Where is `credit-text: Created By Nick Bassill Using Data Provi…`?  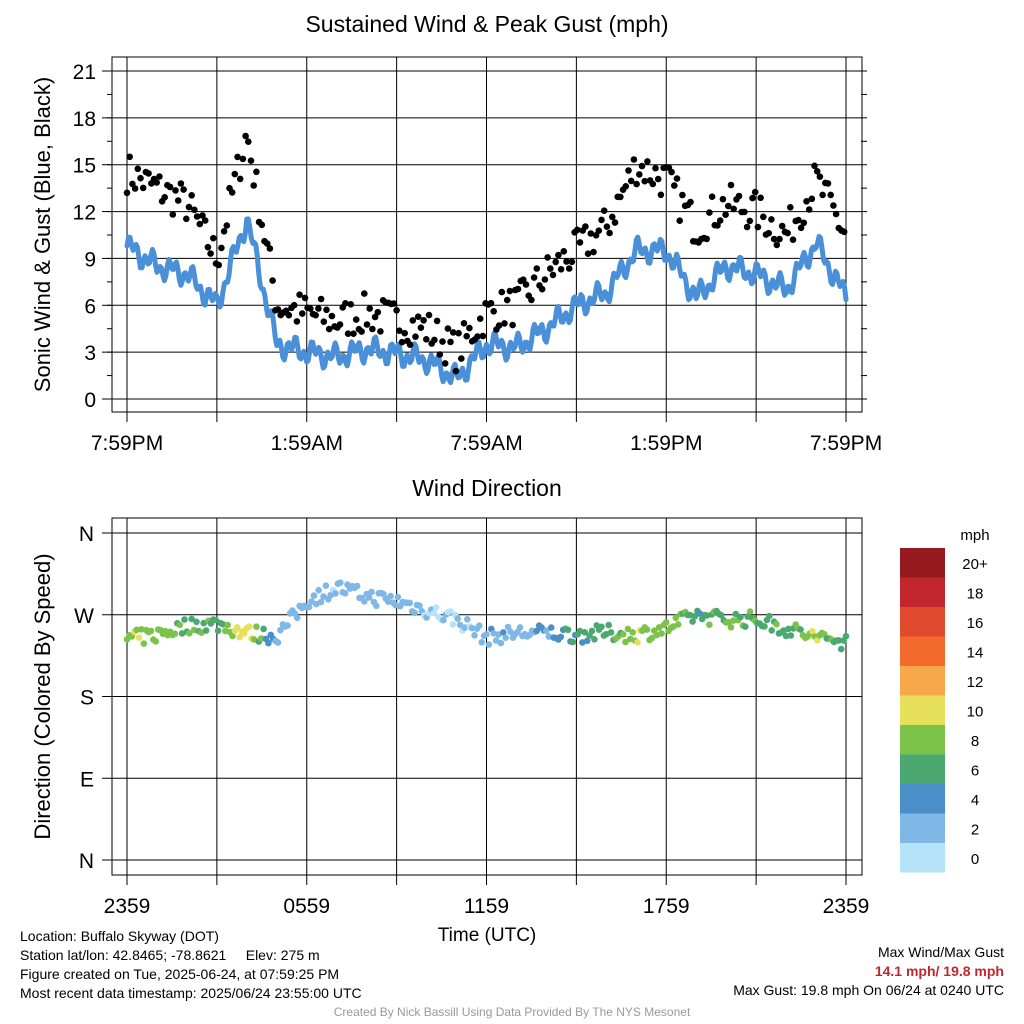 credit-text: Created By Nick Bassill Using Data Provi… is located at coordinates (512, 1012).